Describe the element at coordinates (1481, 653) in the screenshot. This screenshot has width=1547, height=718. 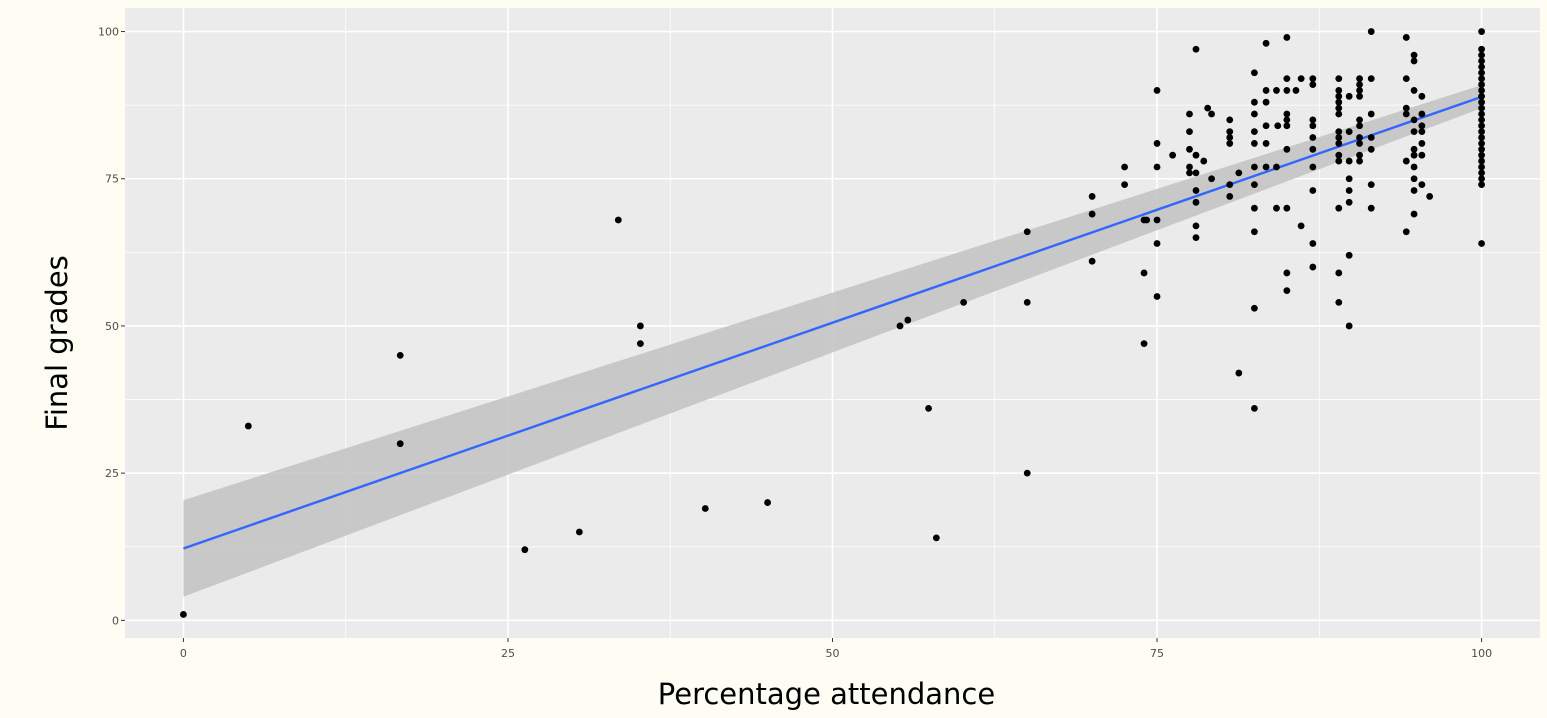
I see `x-tick-label: 100` at that location.